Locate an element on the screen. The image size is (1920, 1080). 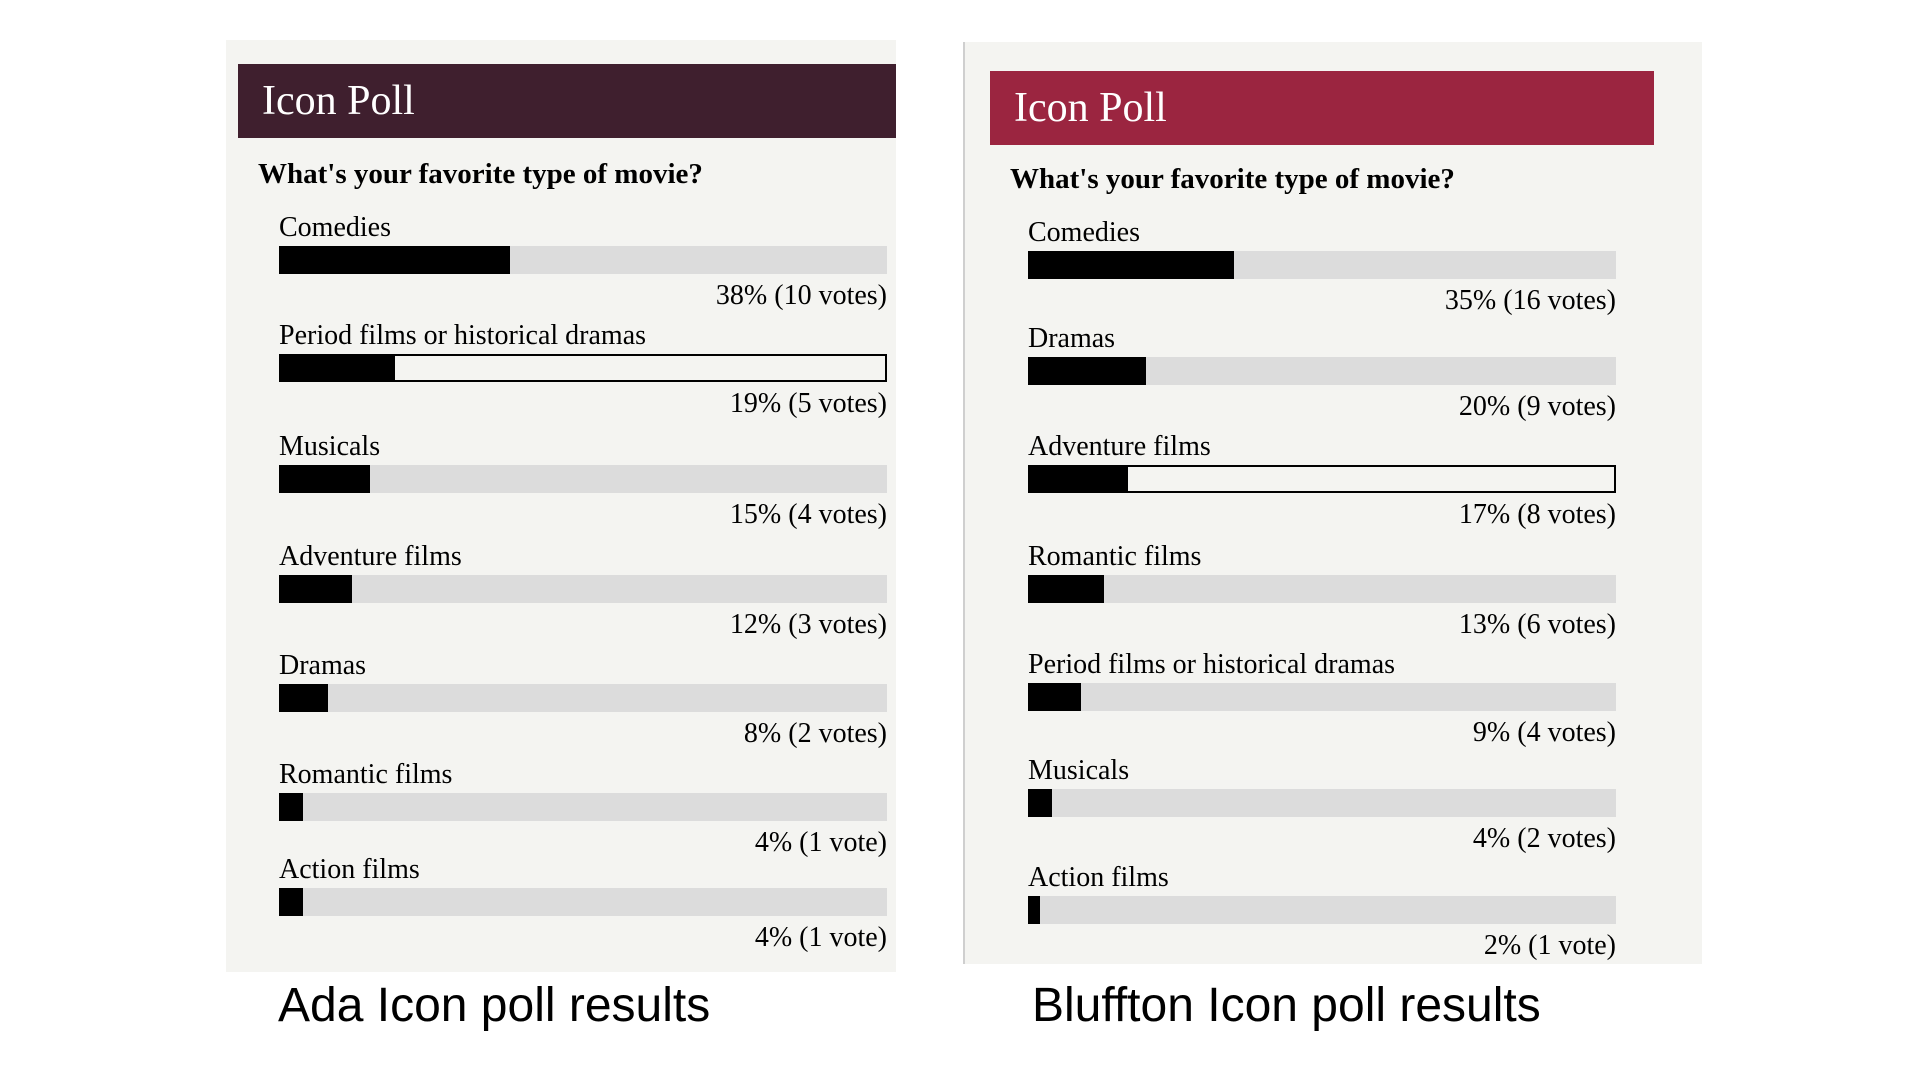
ada-poll-option: Adventure films 12% (3 votes) is located at coordinates (583, 595).